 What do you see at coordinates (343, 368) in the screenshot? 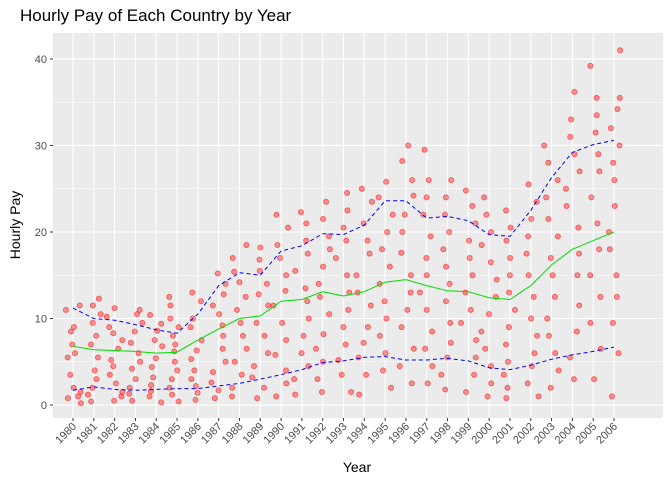
I see `lower-trend-line` at bounding box center [343, 368].